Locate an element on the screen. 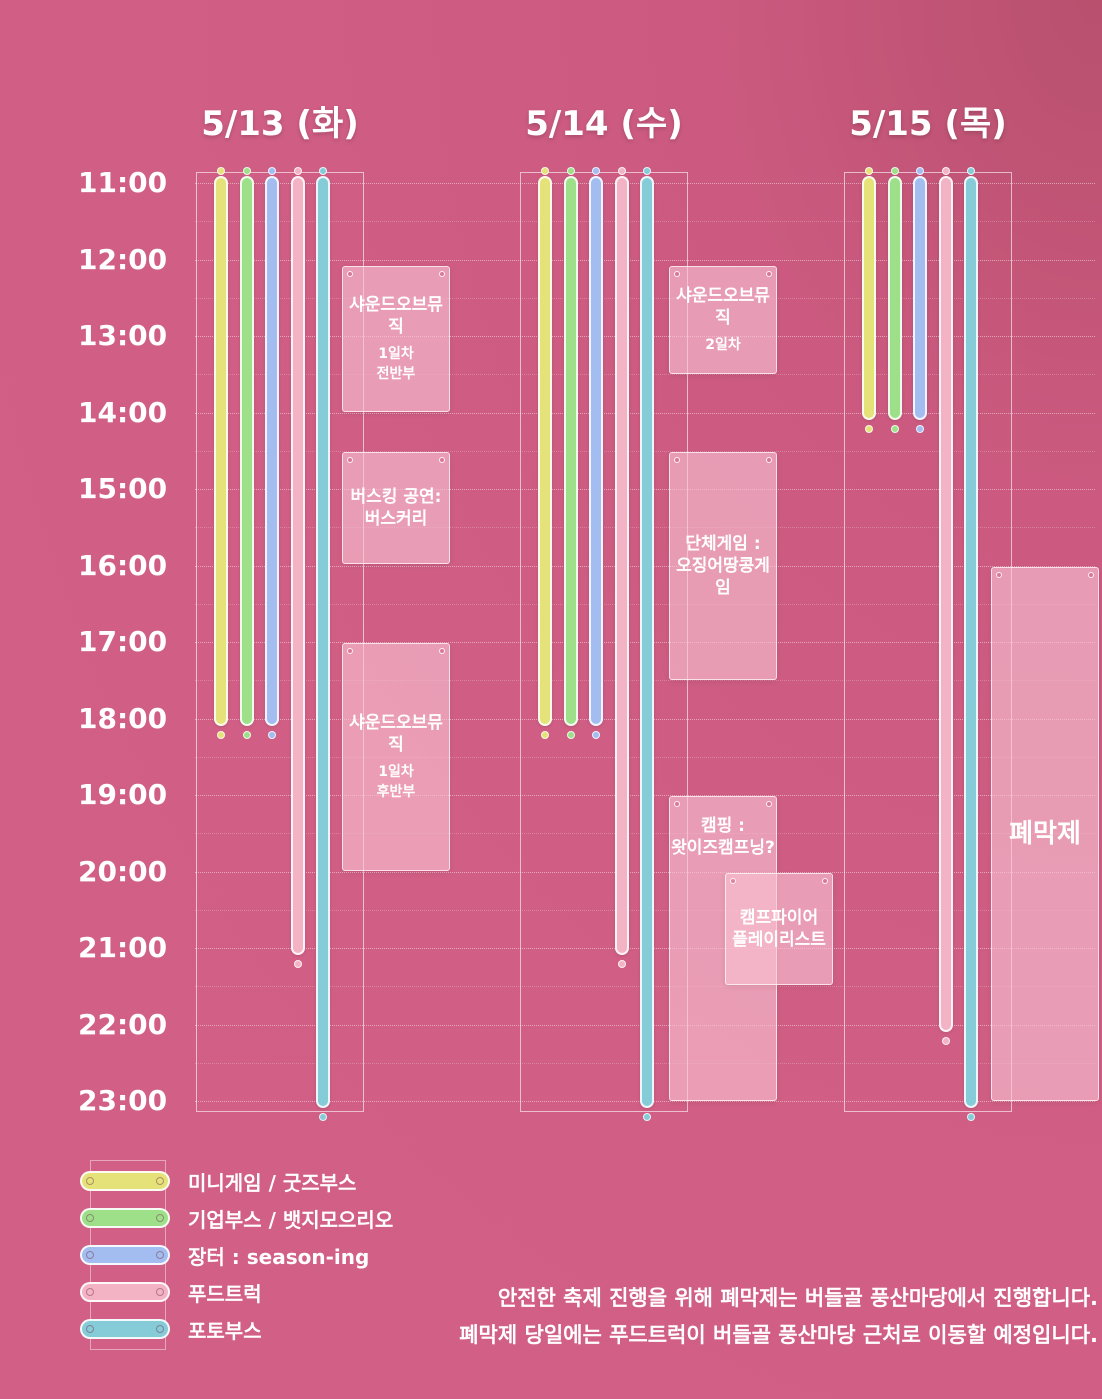  event-title: 캠핑 : 왓이즈캠프닝? is located at coordinates (723, 837).